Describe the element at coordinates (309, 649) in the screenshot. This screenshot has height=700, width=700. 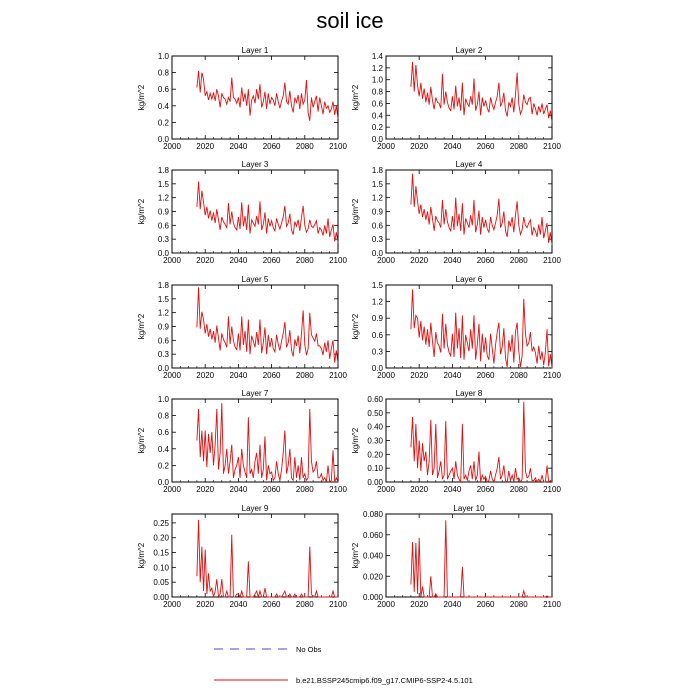
I see `legend-no-obs-label: No Obs` at that location.